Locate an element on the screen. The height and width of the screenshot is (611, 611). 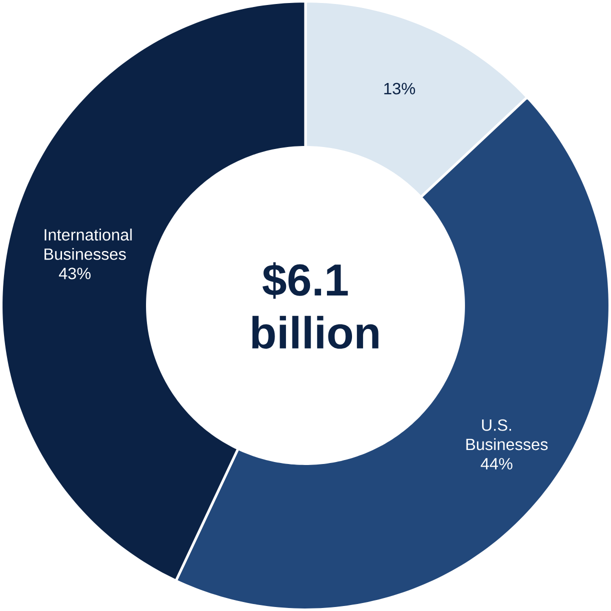
slice-label: U.S. Businesses is located at coordinates (507, 434).